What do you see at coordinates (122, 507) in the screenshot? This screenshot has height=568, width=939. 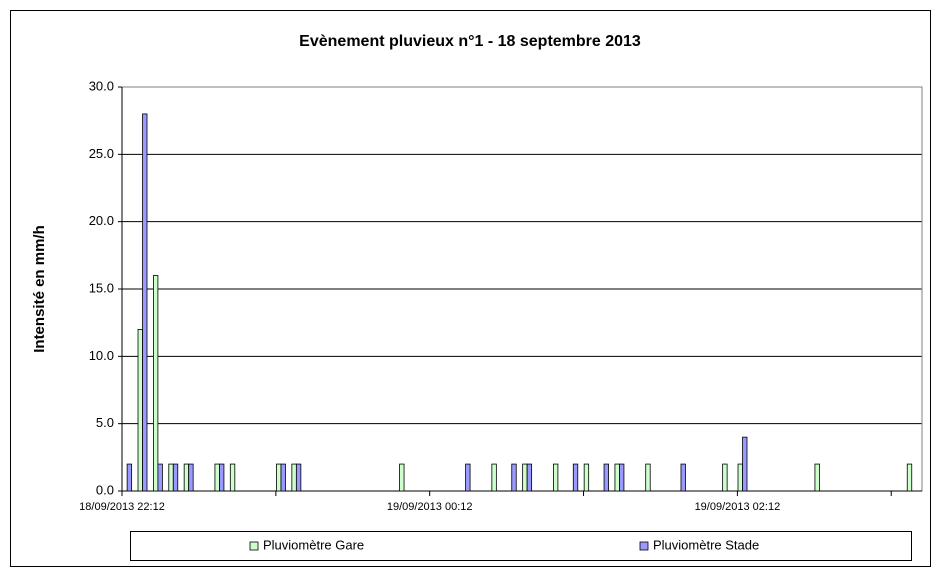 I see `x-tick-label: 18/09/2013 22:12` at bounding box center [122, 507].